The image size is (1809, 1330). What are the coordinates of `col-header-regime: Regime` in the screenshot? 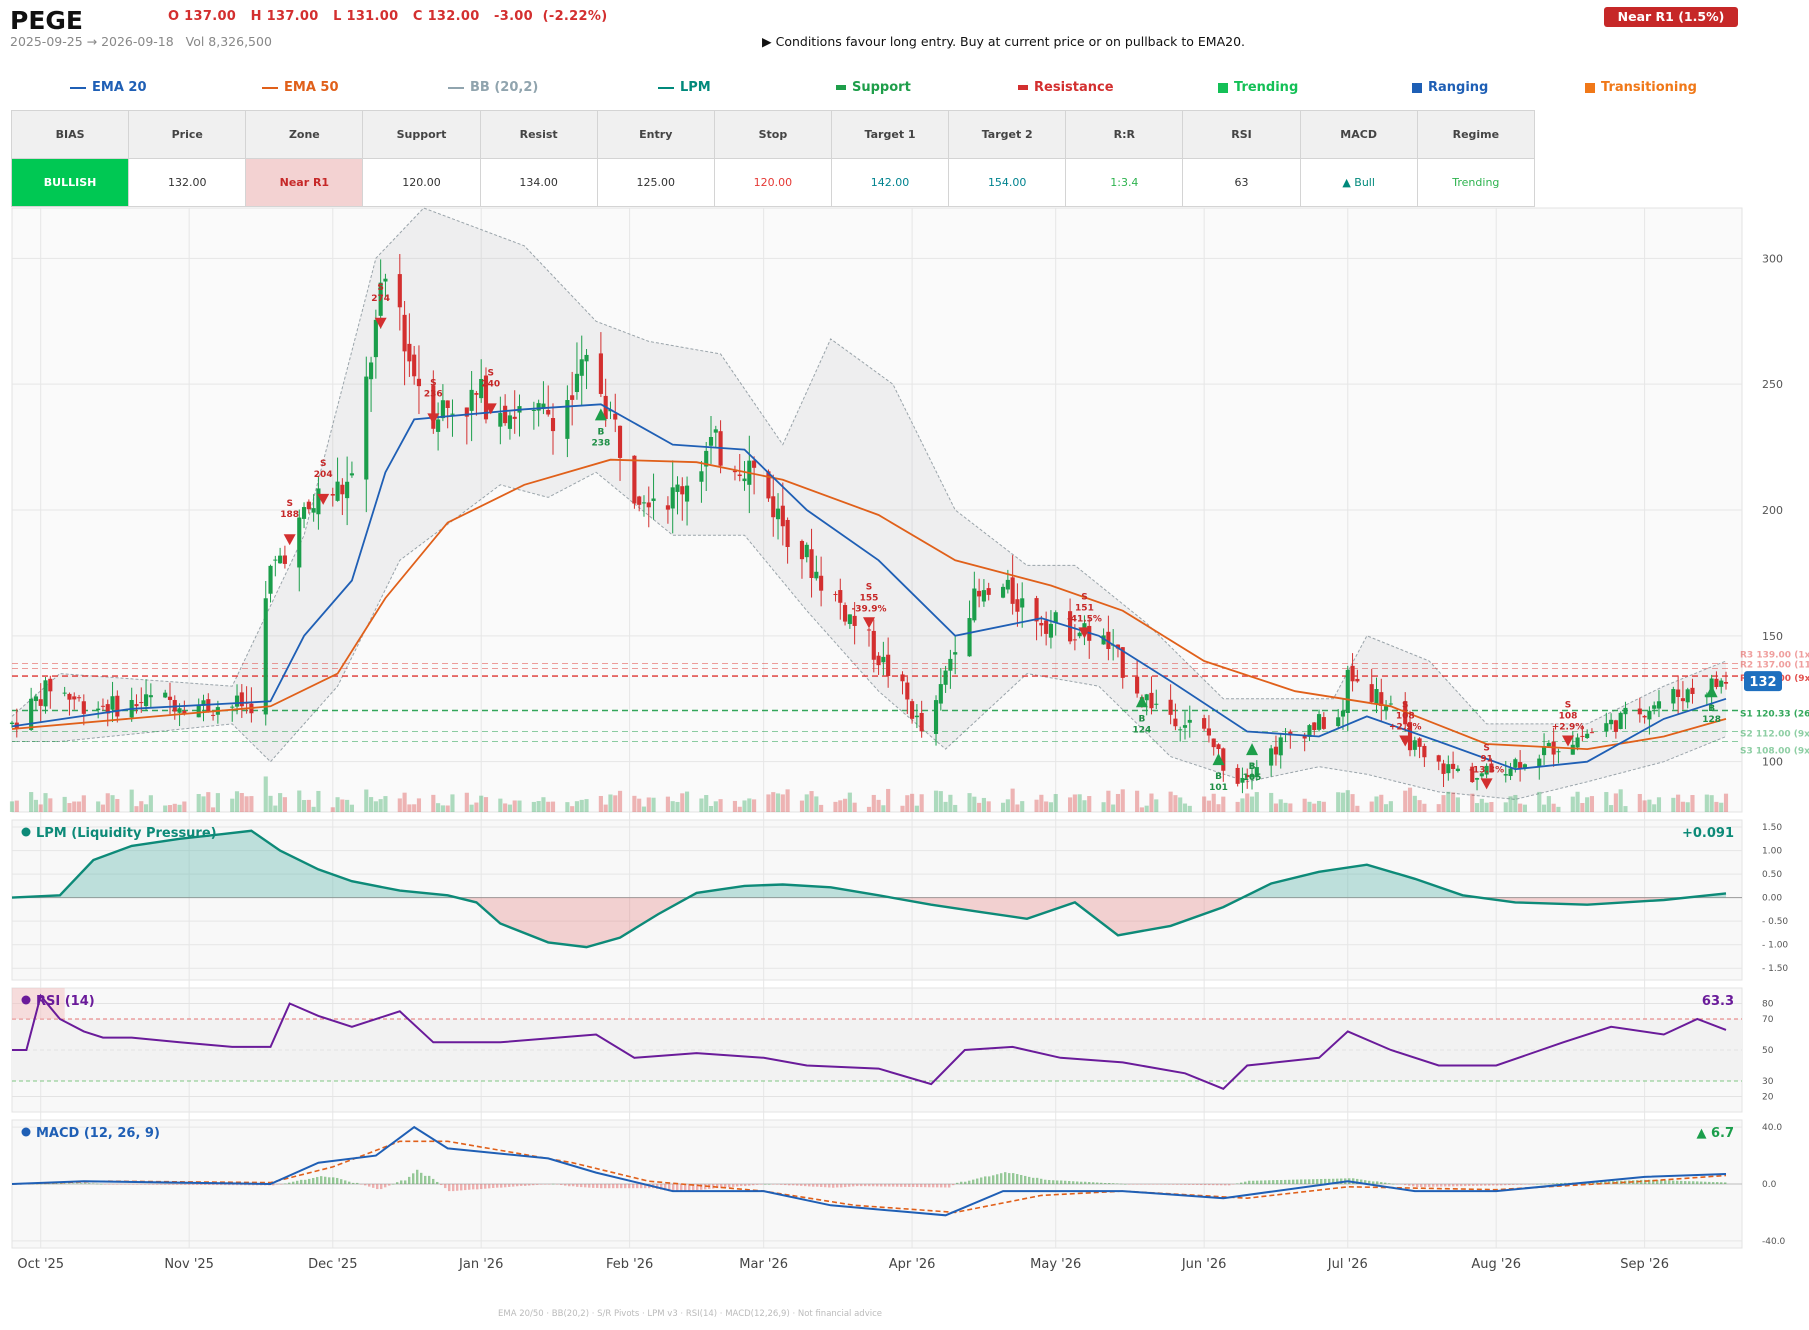 It's located at (1476, 134).